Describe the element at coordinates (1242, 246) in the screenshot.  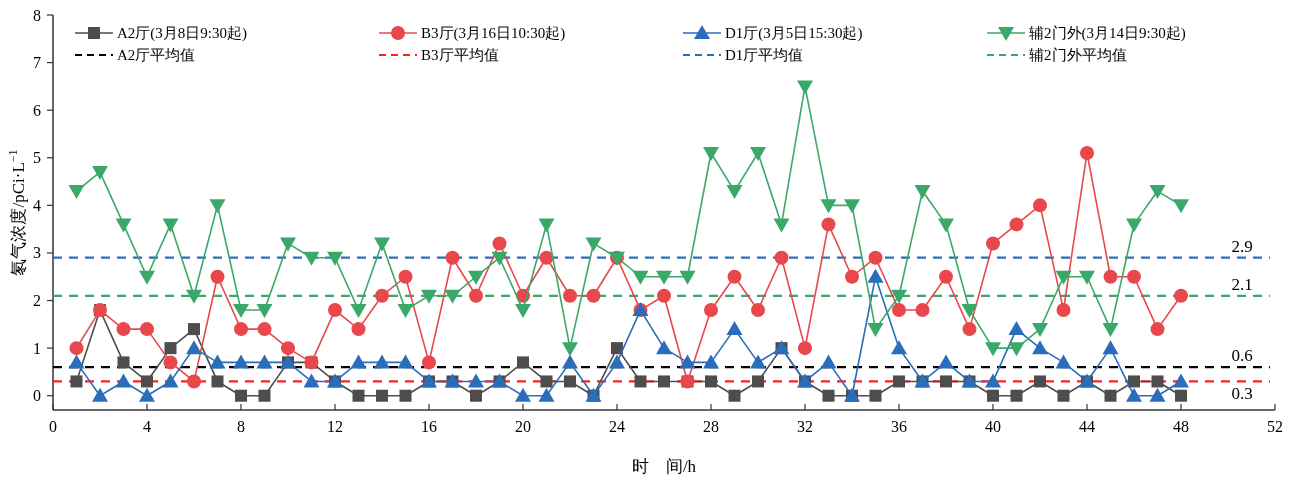
I see `annotation: 2.9` at that location.